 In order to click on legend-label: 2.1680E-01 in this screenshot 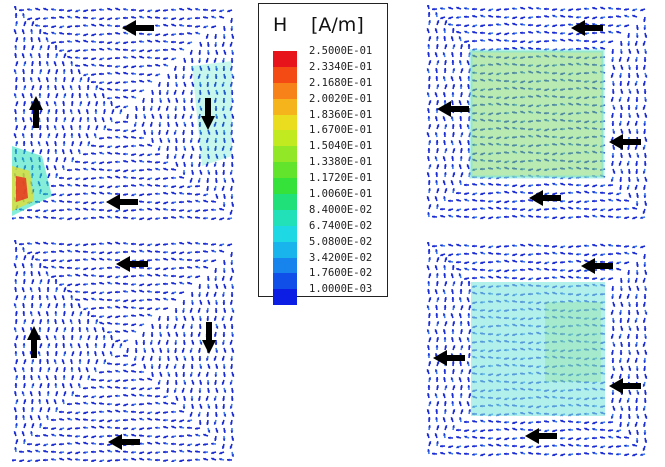, I will do `click(341, 82)`.